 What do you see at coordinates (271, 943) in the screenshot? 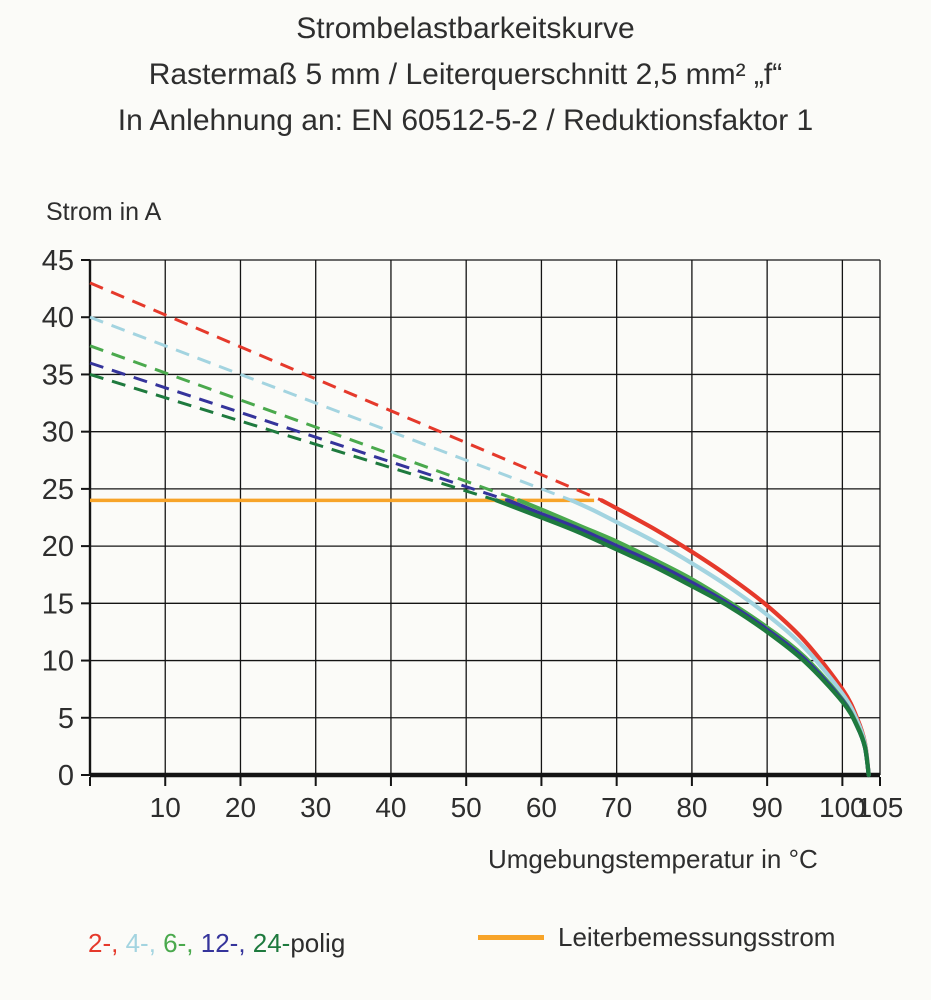
I see `legend-pole-token: 24-` at bounding box center [271, 943].